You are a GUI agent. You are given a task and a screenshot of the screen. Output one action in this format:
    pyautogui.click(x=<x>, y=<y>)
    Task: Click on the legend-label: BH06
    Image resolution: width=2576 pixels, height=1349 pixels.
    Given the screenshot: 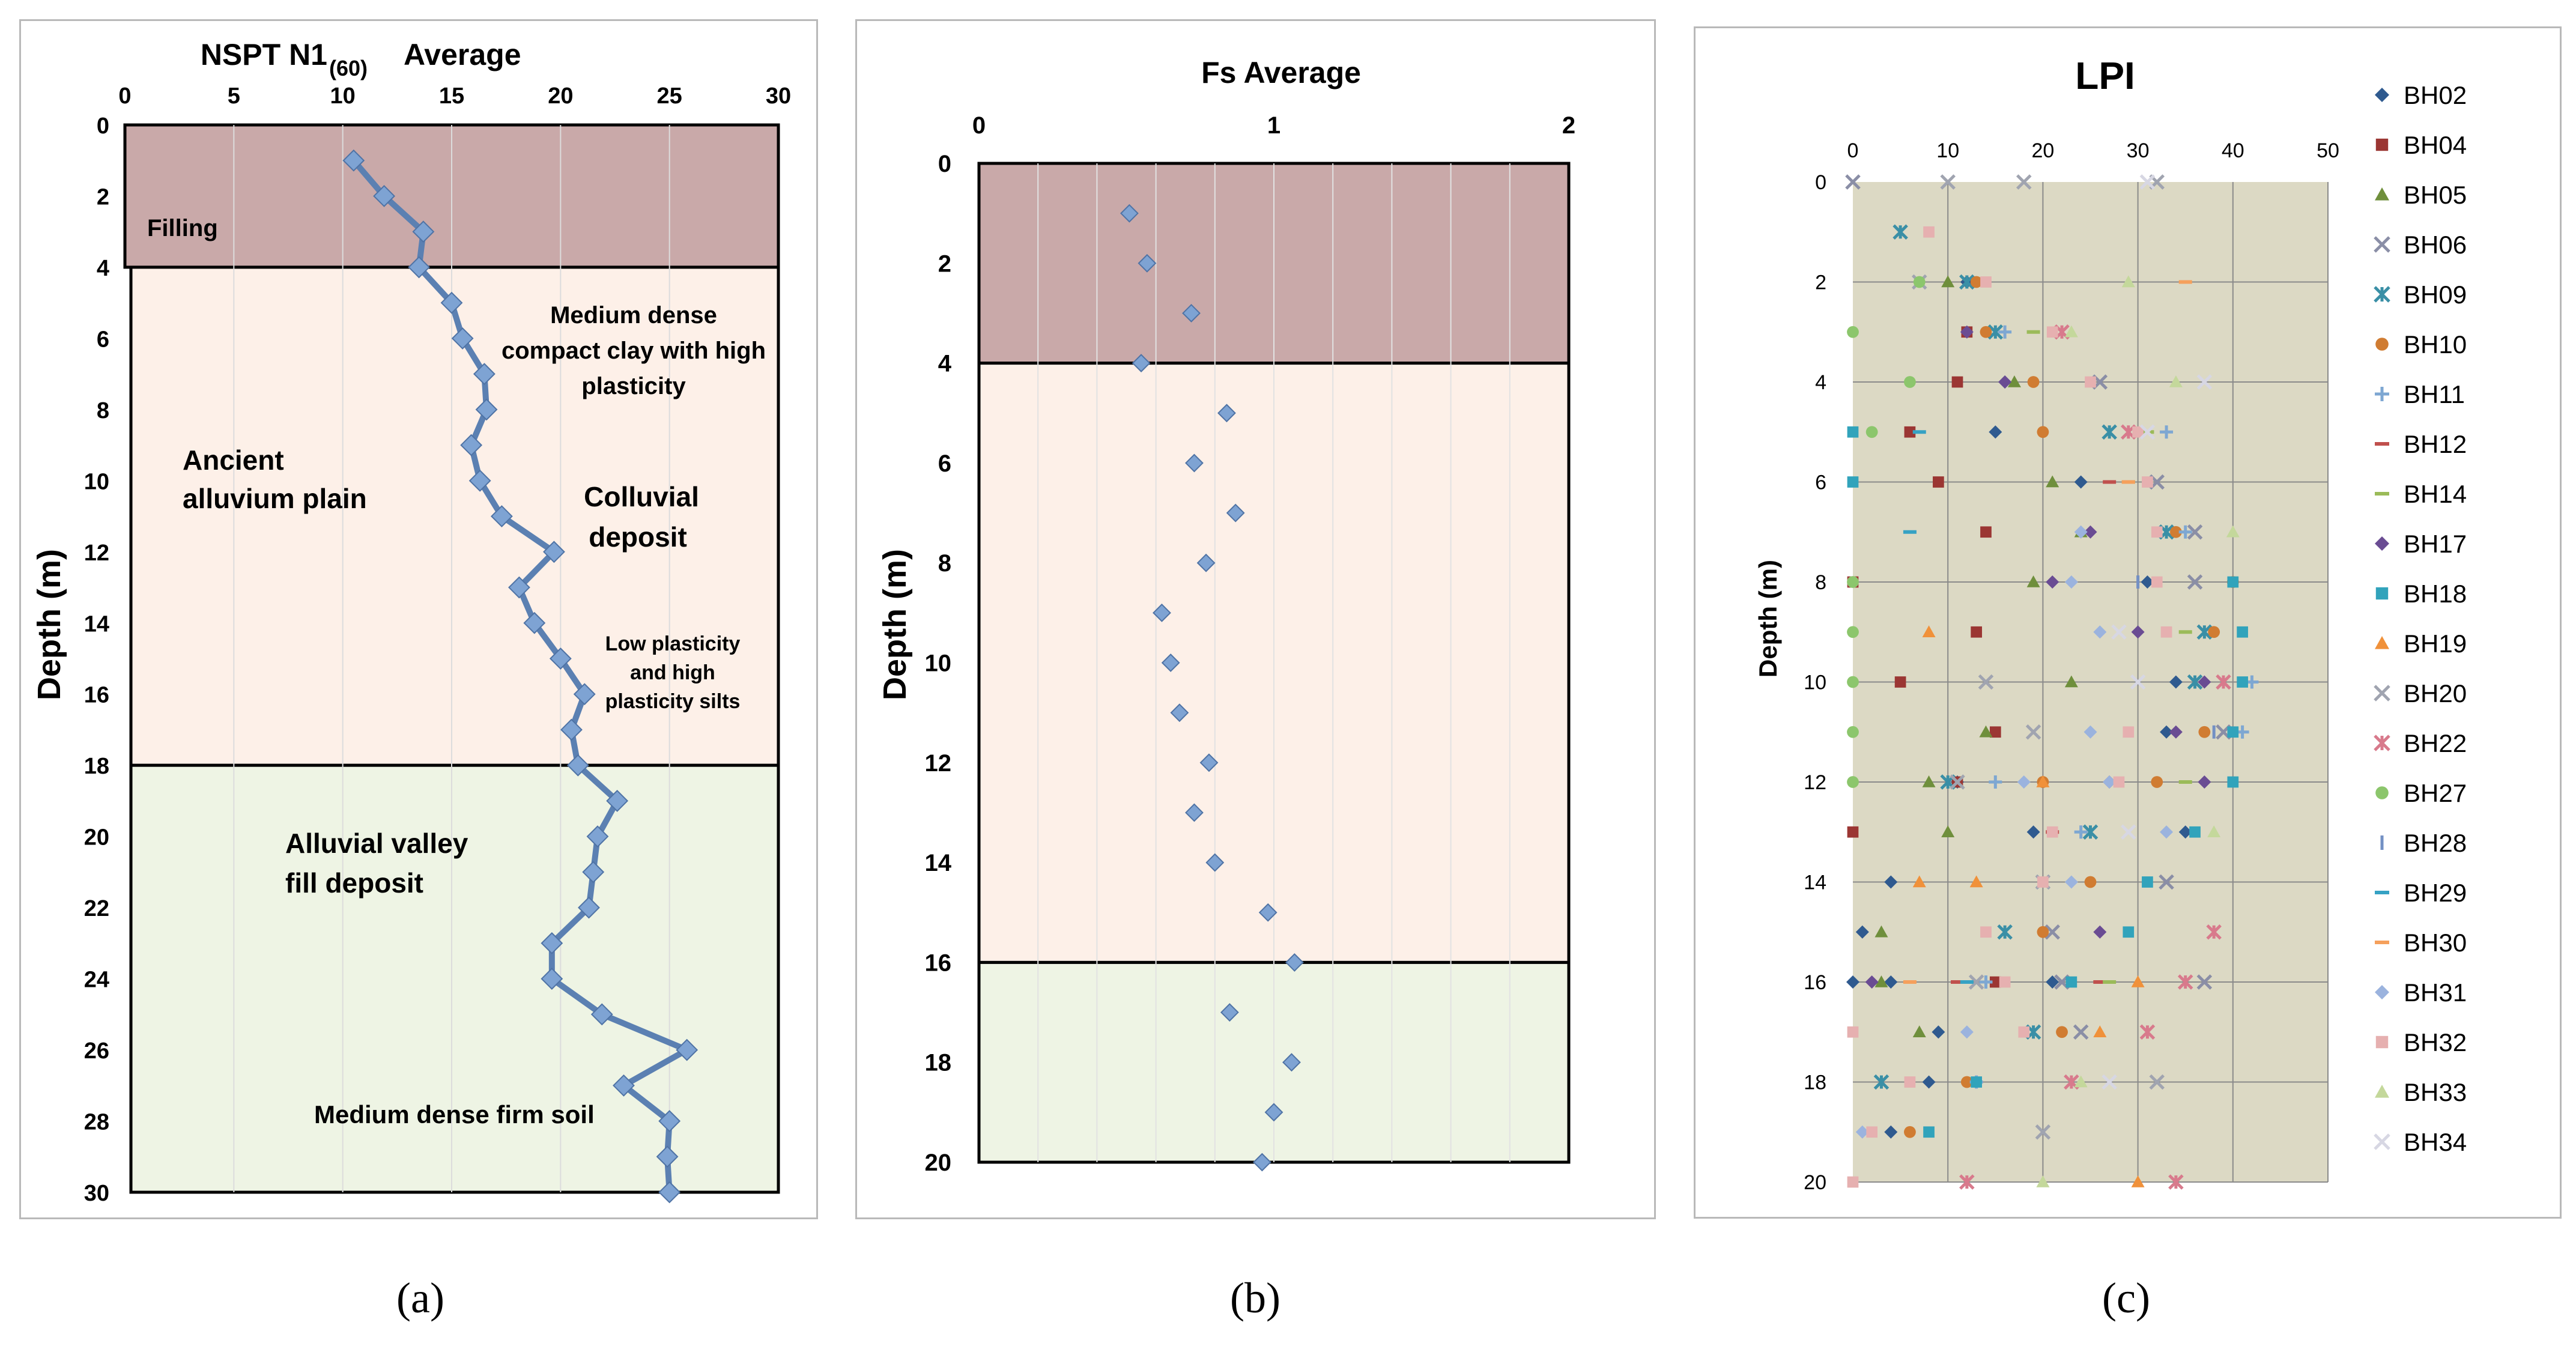 What is the action you would take?
    pyautogui.click(x=2435, y=245)
    